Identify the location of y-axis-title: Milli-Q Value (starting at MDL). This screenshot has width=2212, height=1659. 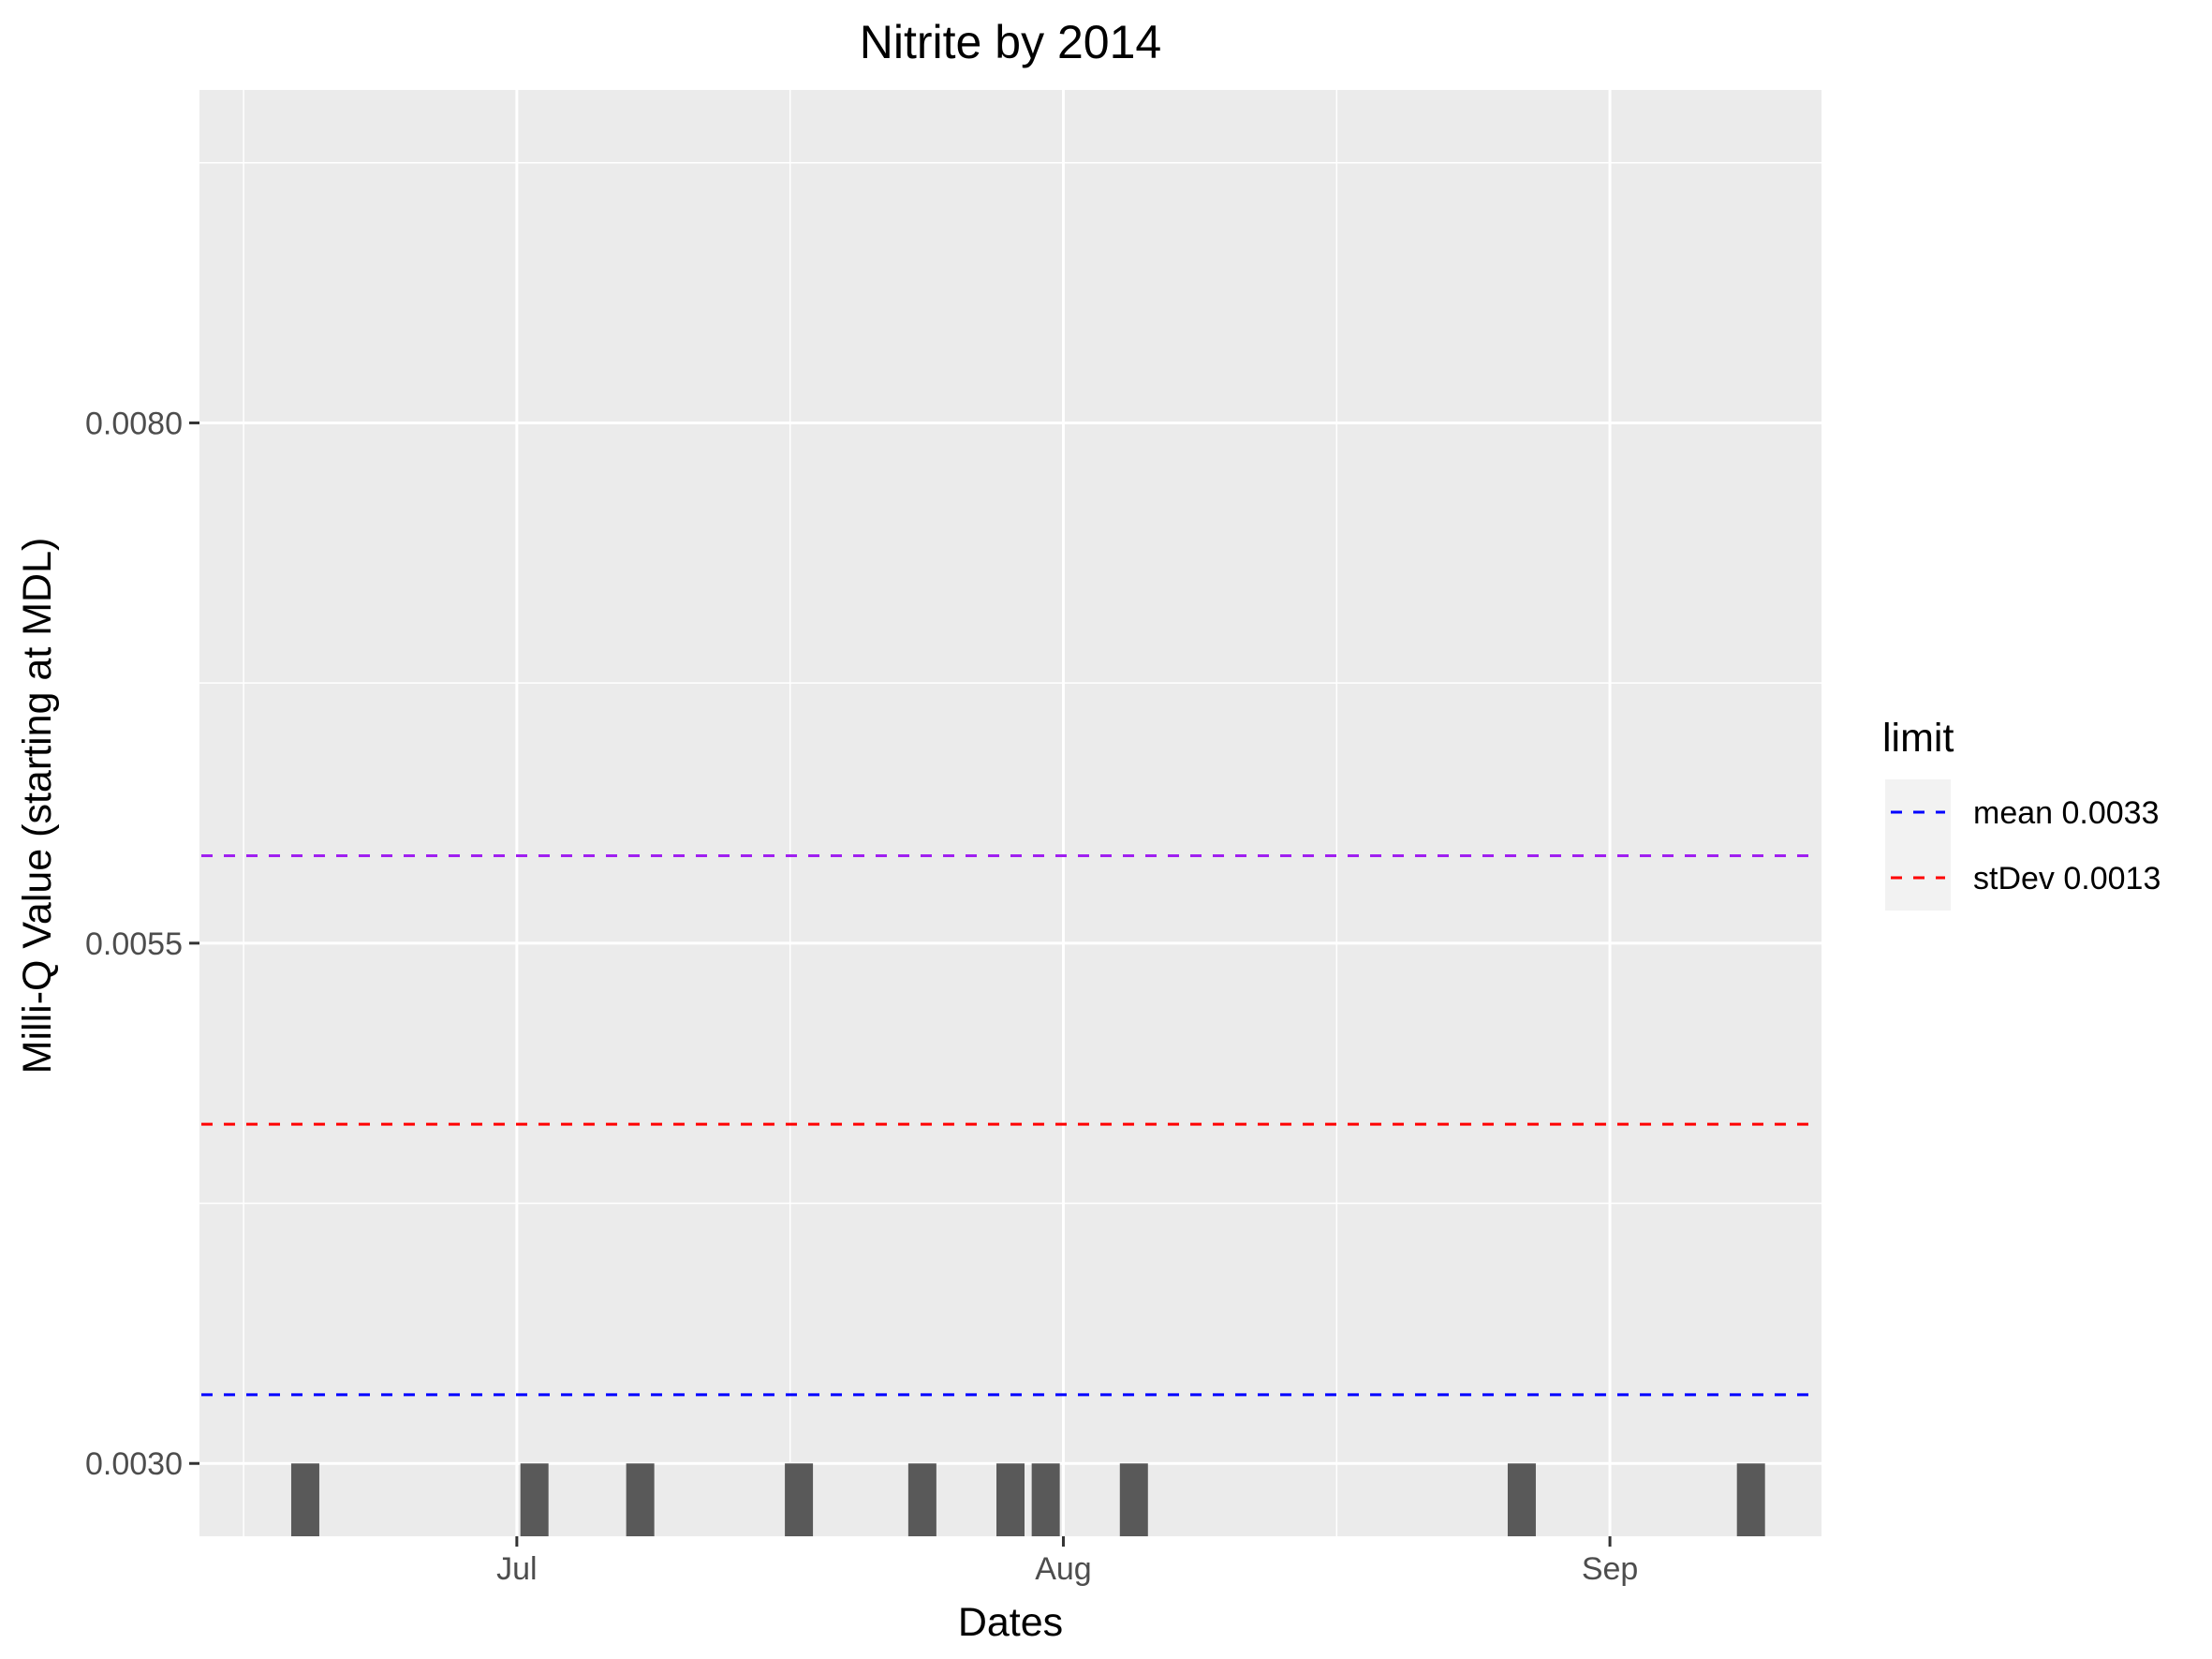
(38, 806).